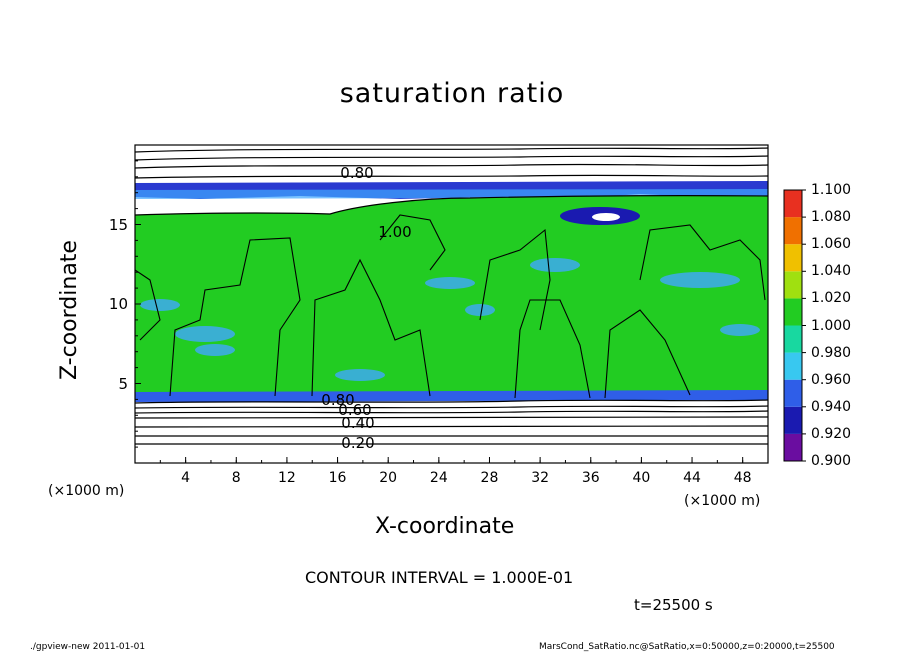 This screenshot has width=904, height=654. What do you see at coordinates (692, 478) in the screenshot?
I see `x-tick-label: 44` at bounding box center [692, 478].